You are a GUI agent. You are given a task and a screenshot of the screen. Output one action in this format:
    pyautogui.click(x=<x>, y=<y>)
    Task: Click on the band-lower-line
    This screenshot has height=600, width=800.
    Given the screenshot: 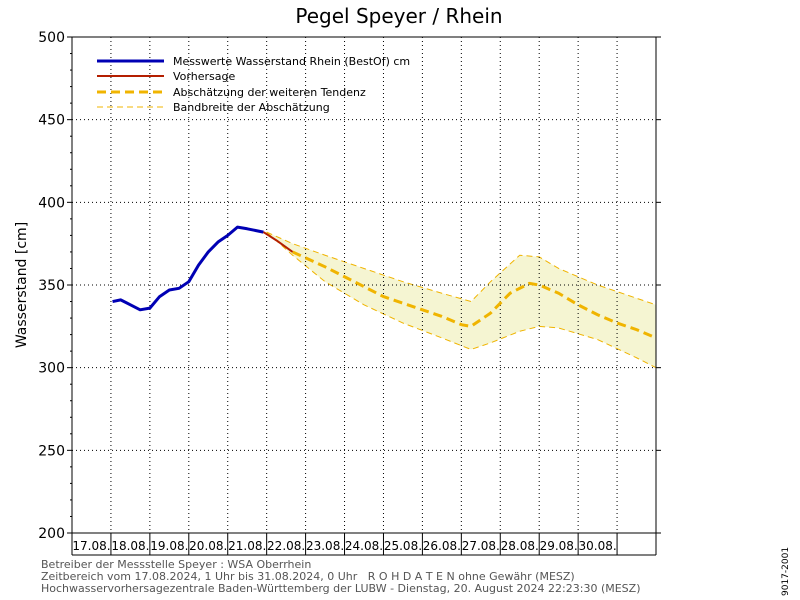 What is the action you would take?
    pyautogui.click(x=461, y=300)
    